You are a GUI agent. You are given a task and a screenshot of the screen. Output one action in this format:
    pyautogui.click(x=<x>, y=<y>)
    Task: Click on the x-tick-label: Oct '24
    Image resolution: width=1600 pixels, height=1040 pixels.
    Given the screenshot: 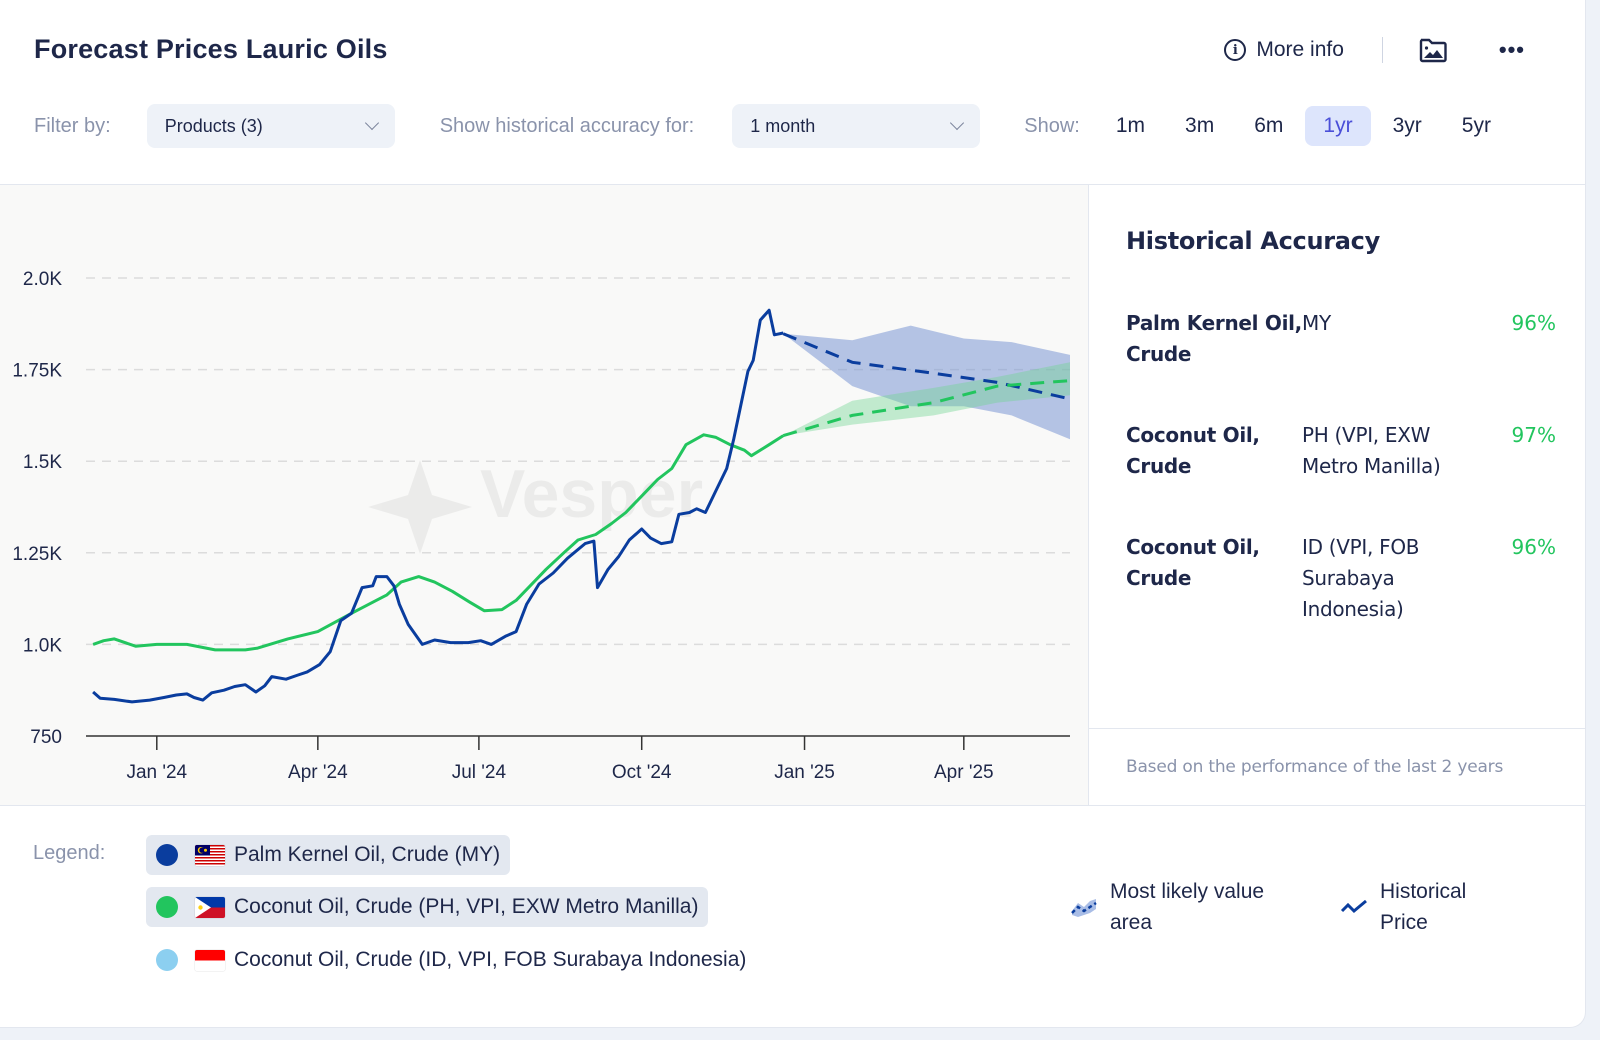 What is the action you would take?
    pyautogui.click(x=642, y=772)
    